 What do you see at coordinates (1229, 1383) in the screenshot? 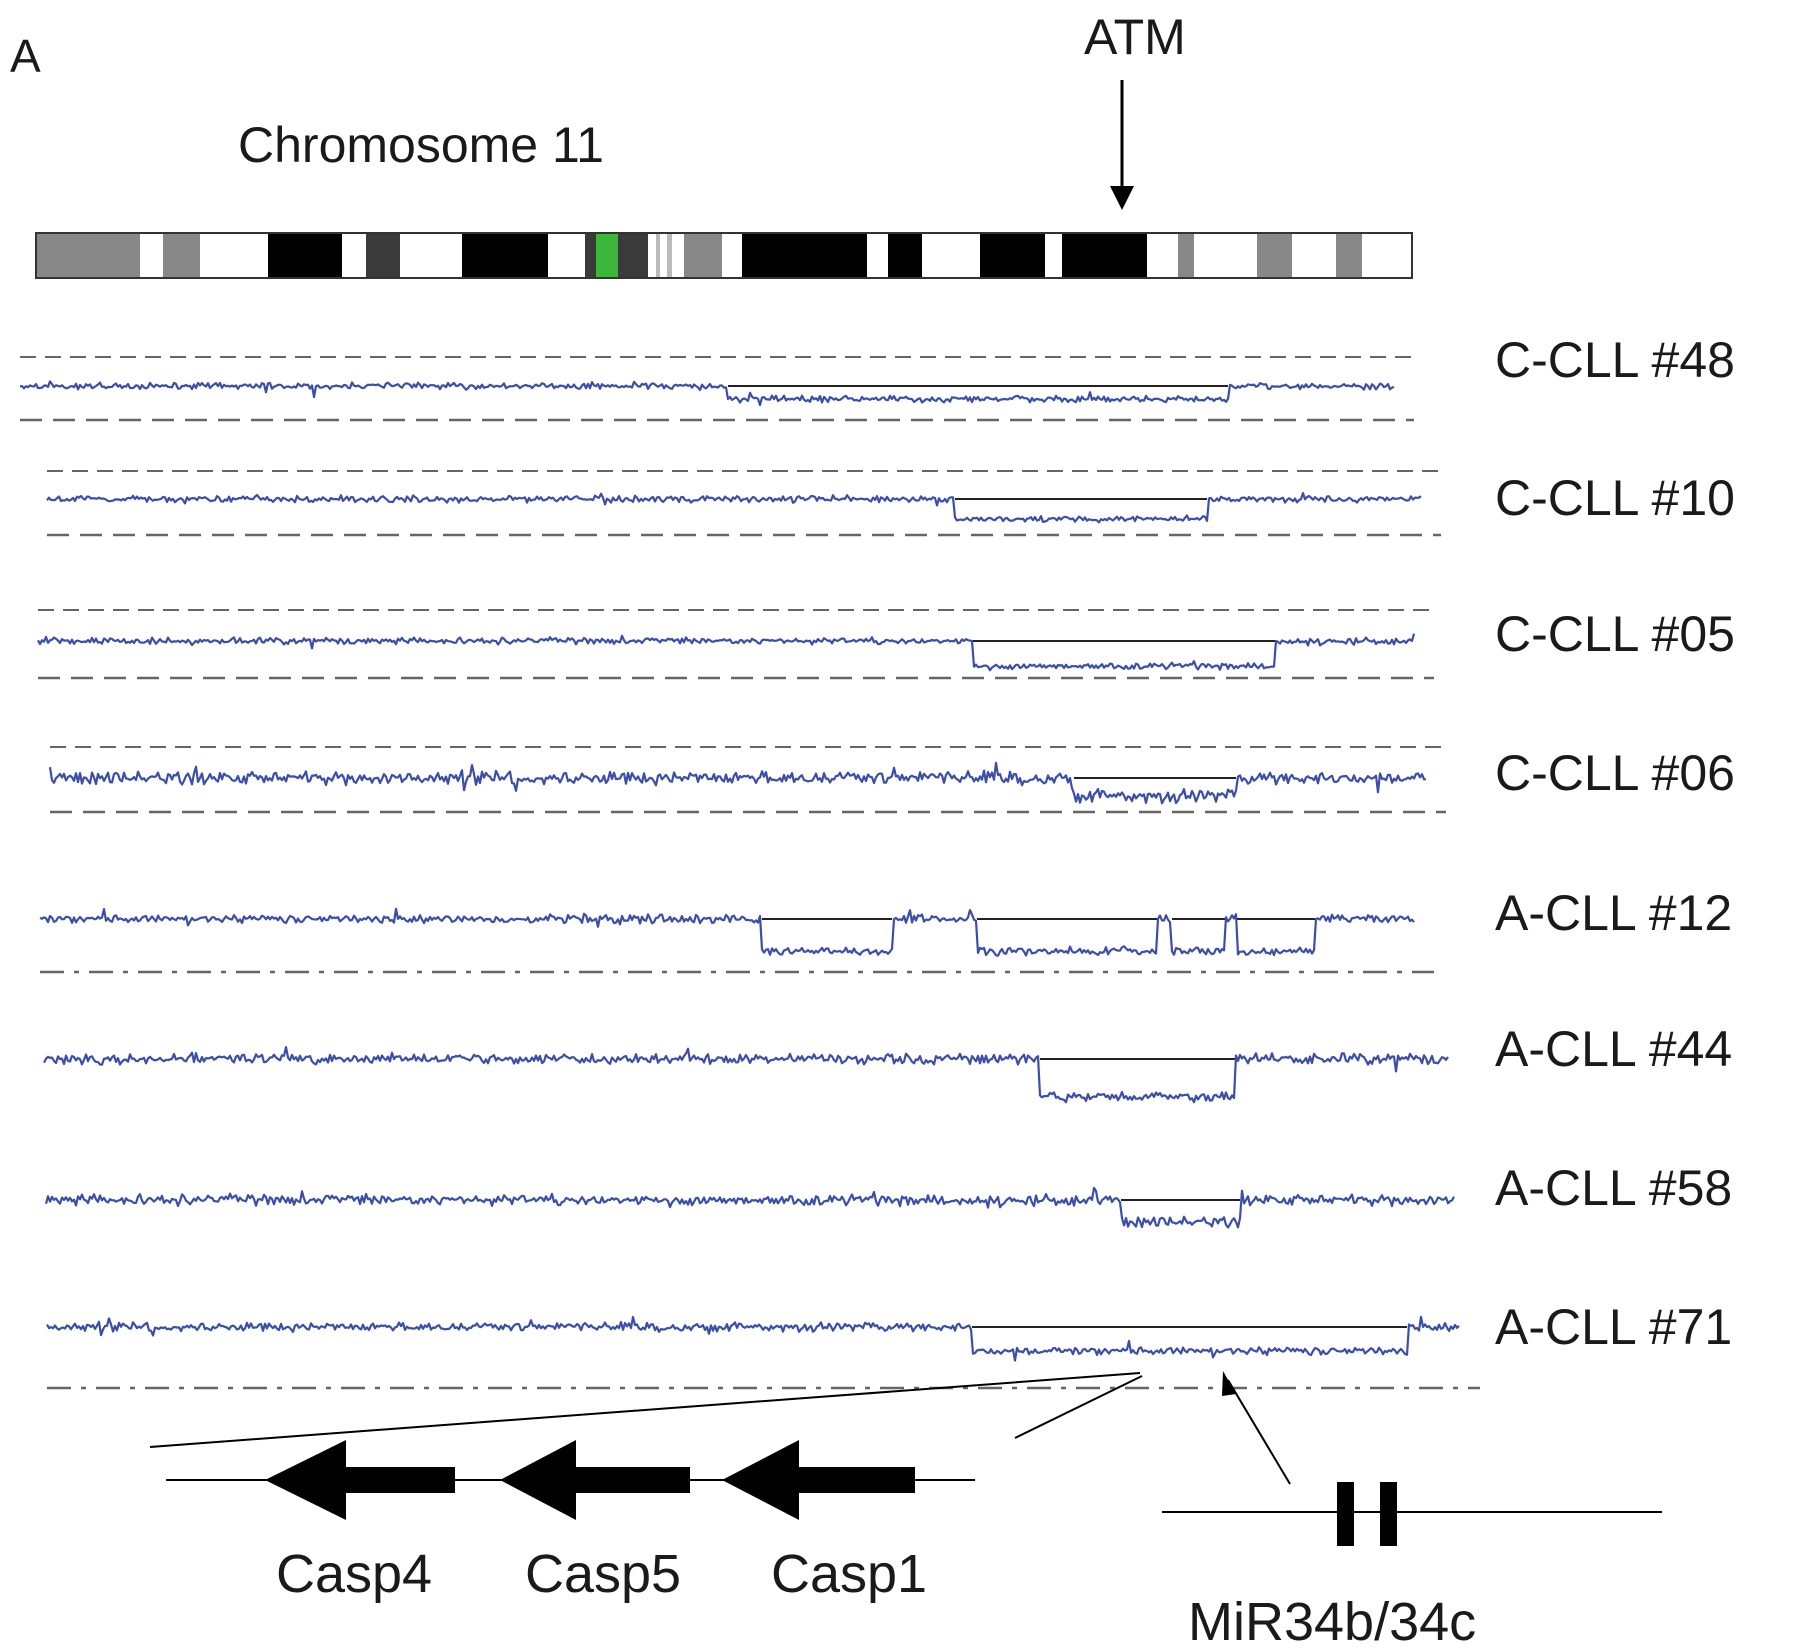
I see `mir34-pointer-head` at bounding box center [1229, 1383].